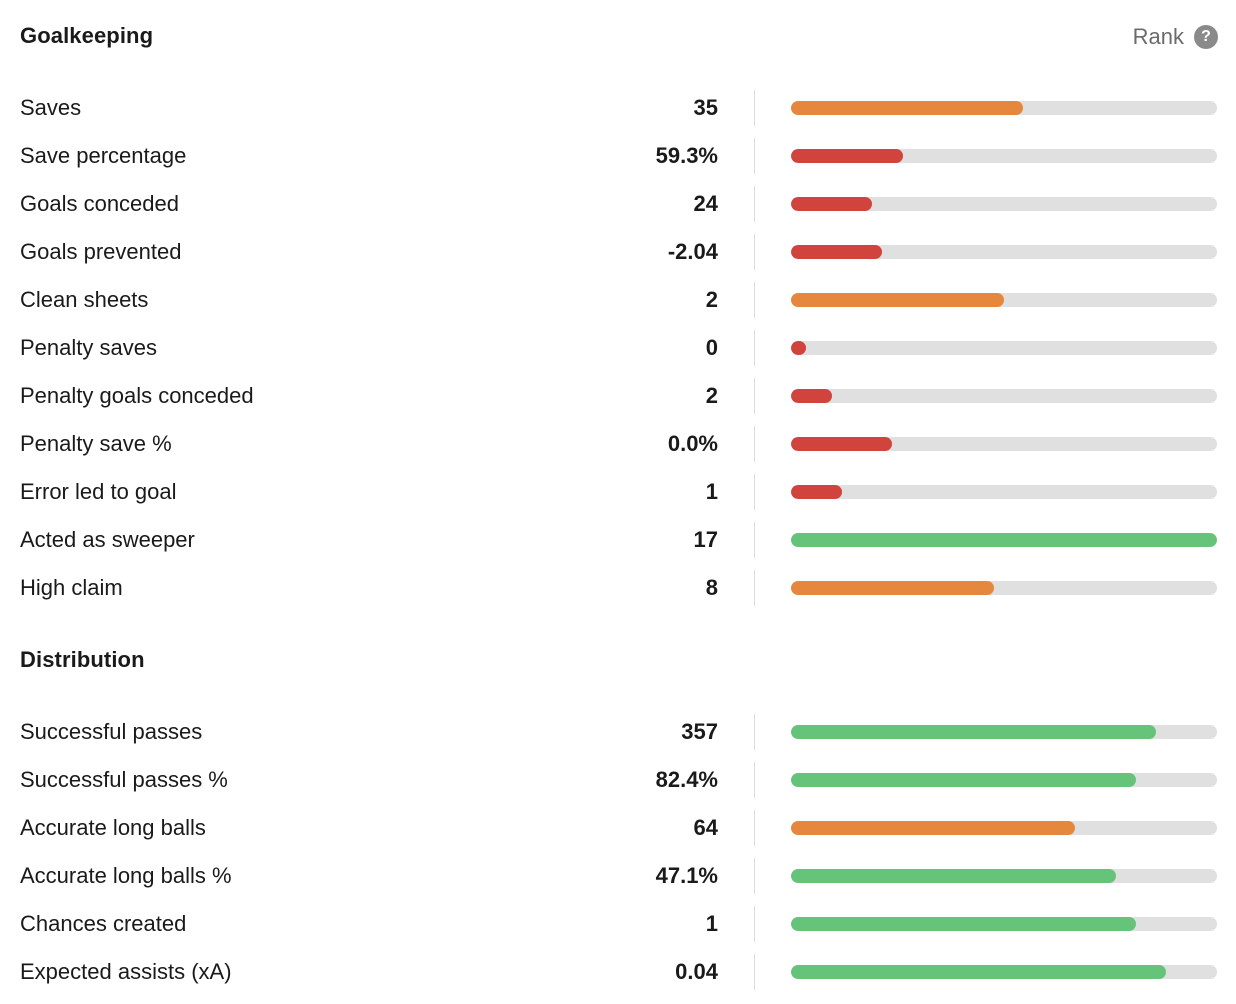 This screenshot has width=1236, height=1004. Describe the element at coordinates (87, 35) in the screenshot. I see `goalkeeping-section-title: Goalkeeping` at that location.